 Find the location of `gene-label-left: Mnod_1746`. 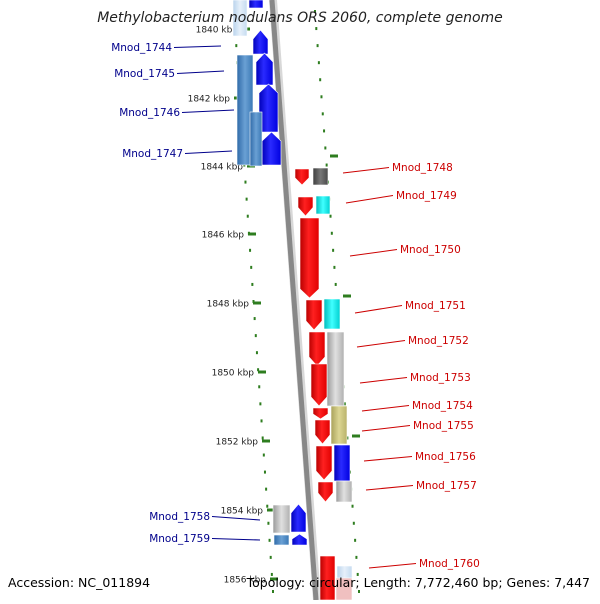

gene-label-left: Mnod_1746 is located at coordinates (149, 113).